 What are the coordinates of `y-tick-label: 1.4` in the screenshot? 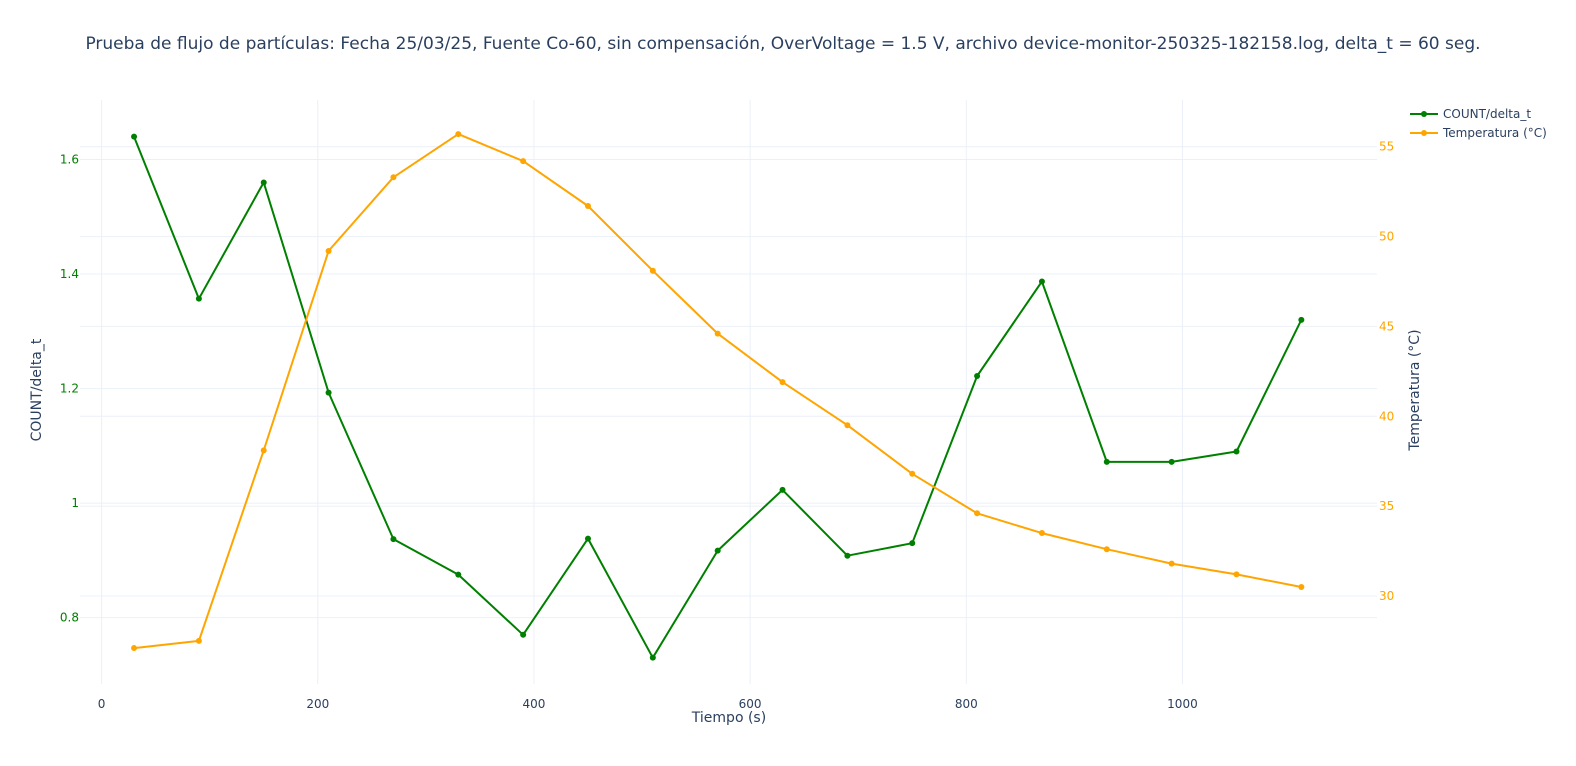 It's located at (69, 274).